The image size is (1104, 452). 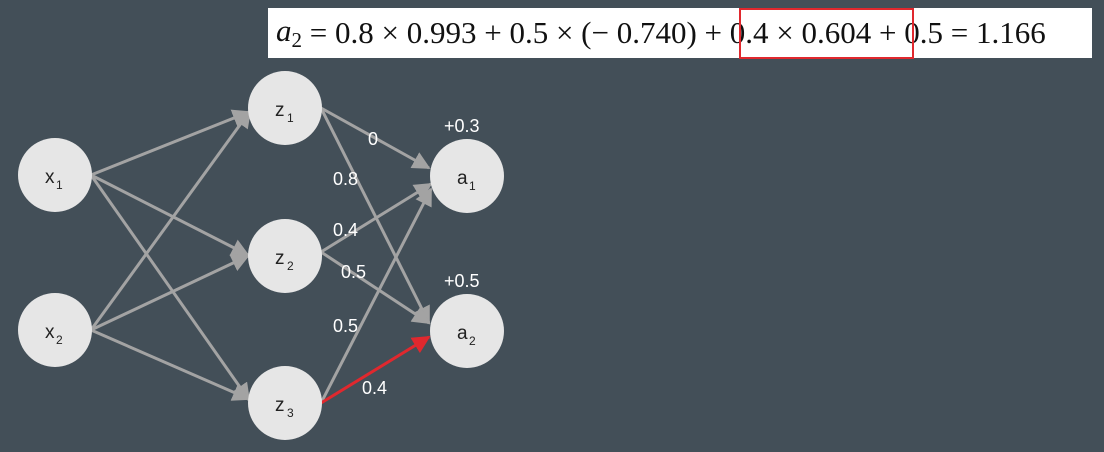 What do you see at coordinates (462, 281) in the screenshot?
I see `bias-label-a2: +0.5` at bounding box center [462, 281].